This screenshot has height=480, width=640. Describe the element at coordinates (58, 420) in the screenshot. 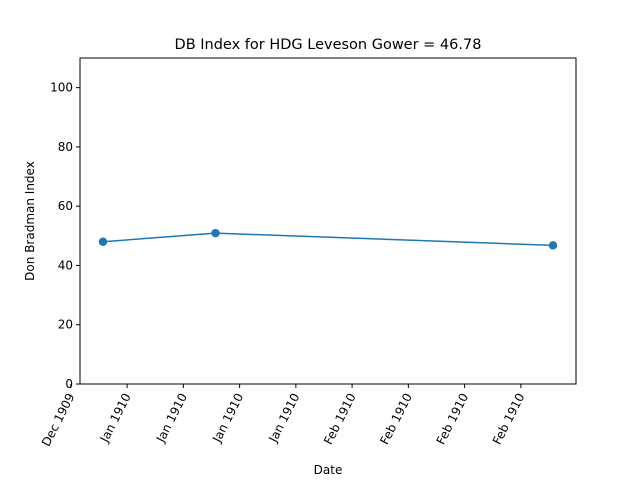

I see `x-tick-label: Dec 1909` at that location.